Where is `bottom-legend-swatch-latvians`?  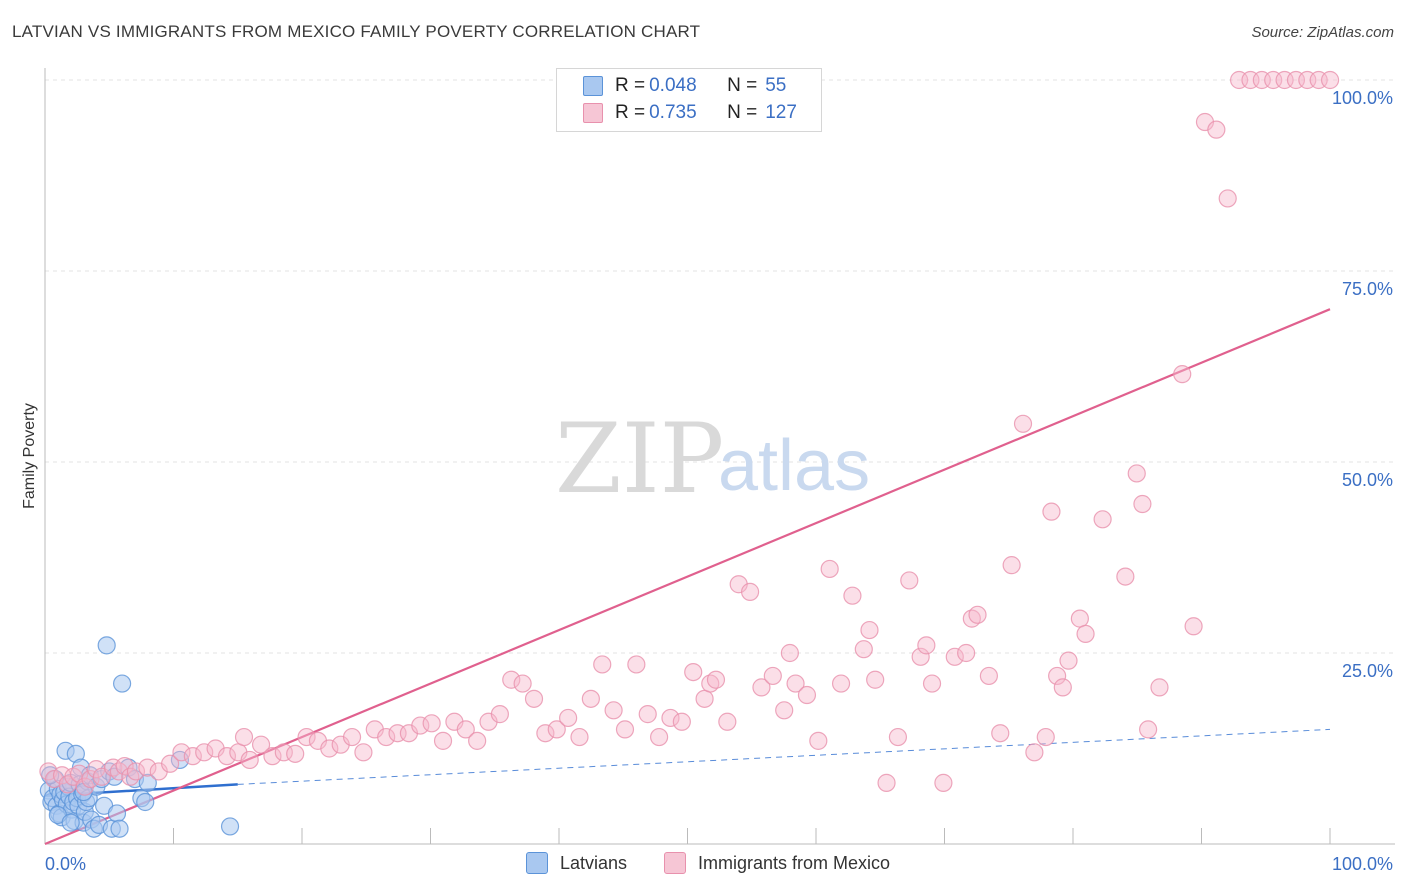
bottom-legend-swatch-latvians is located at coordinates (537, 863).